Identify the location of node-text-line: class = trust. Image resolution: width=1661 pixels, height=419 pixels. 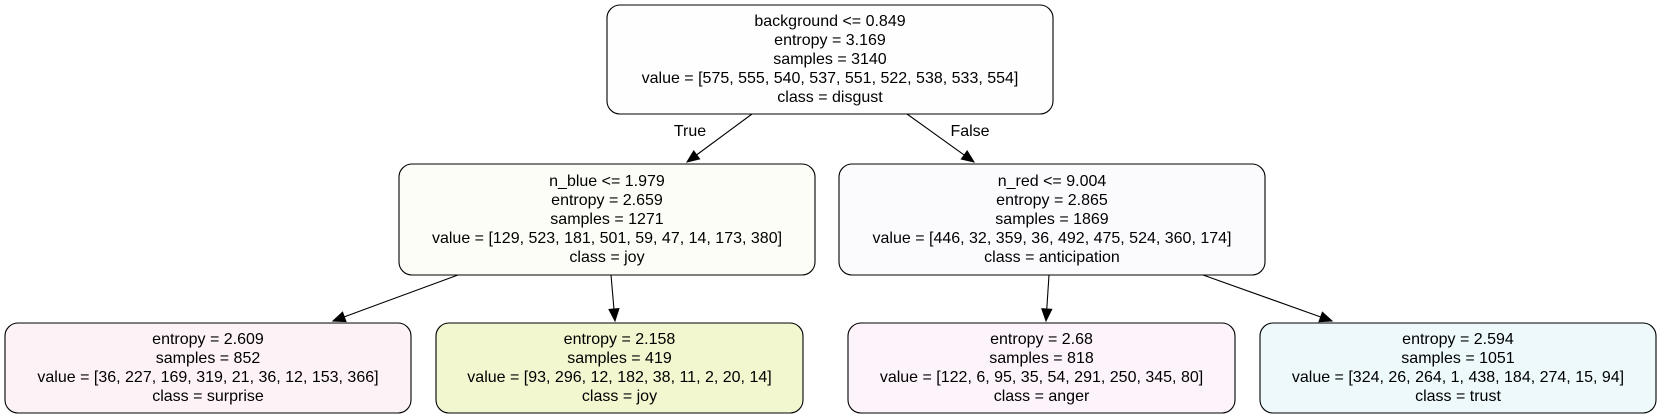
(1458, 396).